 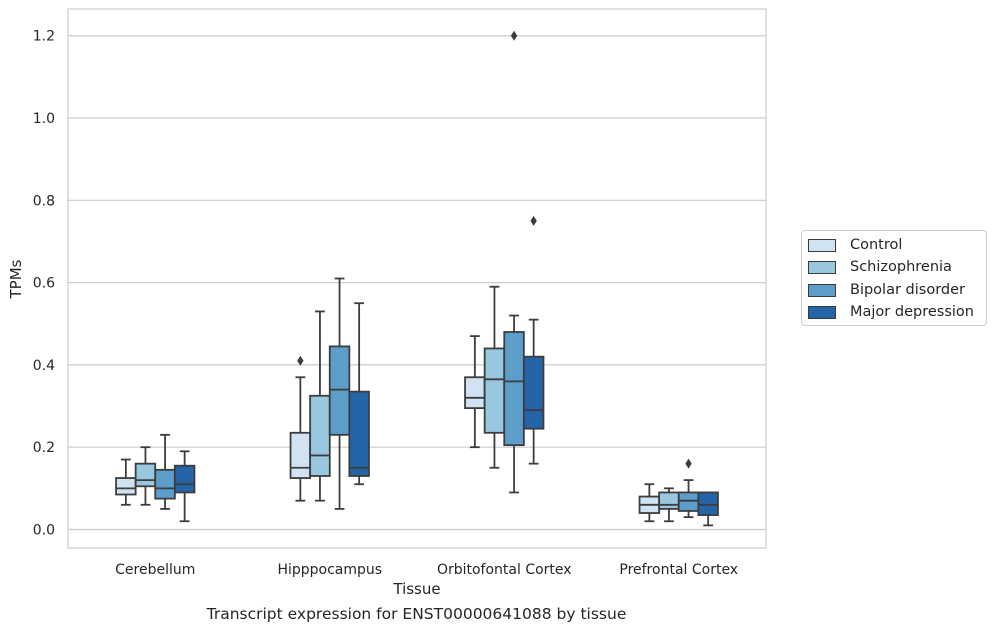 I want to click on legend-swatch-schizophrenia, so click(x=822, y=267).